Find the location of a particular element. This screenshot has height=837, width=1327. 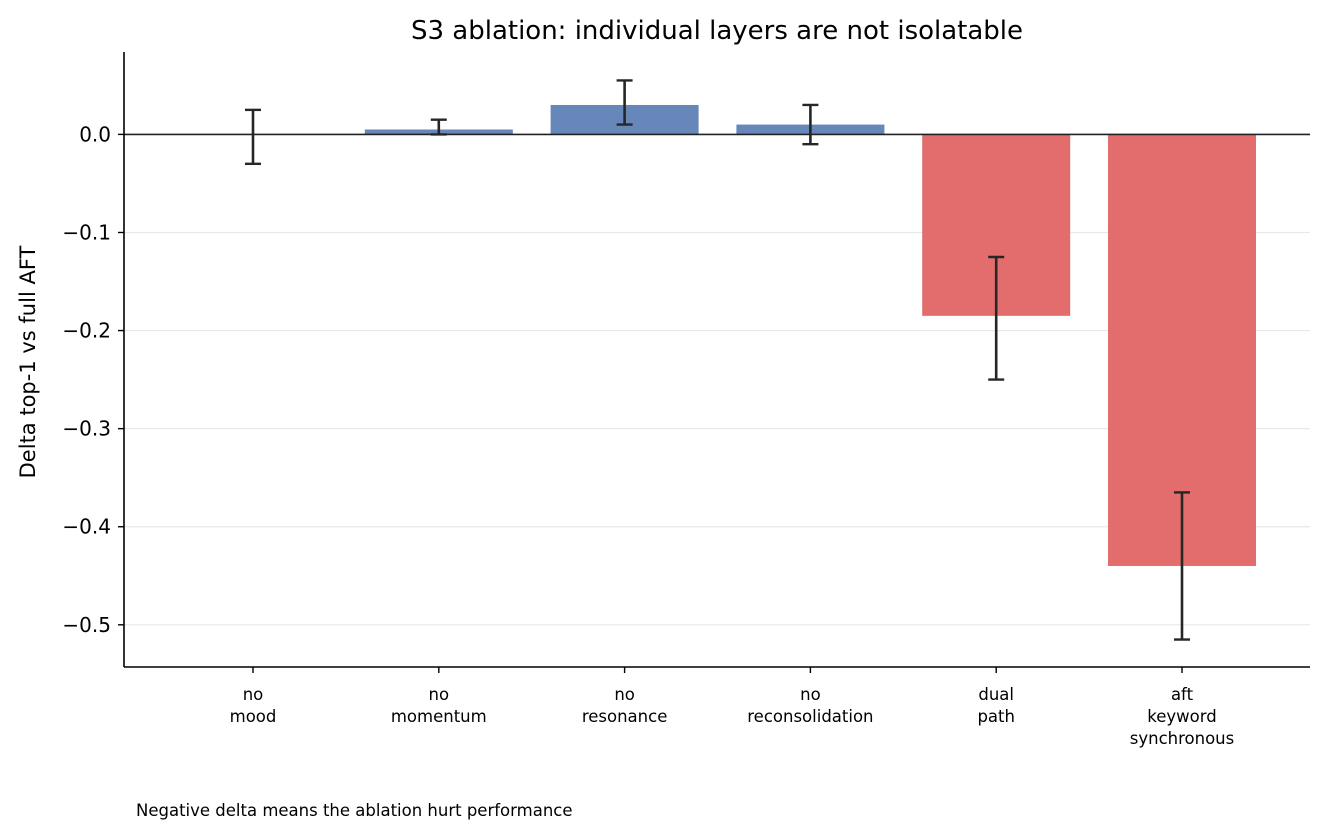

y-axis-label: Delta top-1 vs full AFT is located at coordinates (28, 361).